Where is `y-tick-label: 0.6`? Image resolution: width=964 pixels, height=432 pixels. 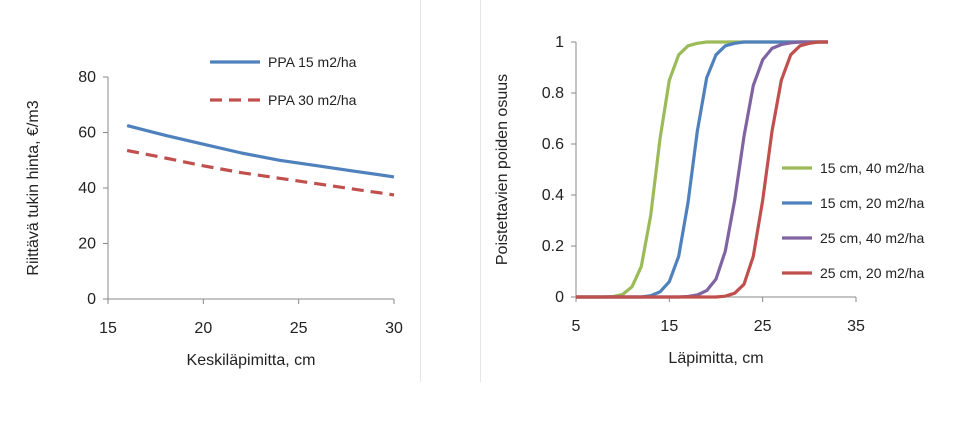 y-tick-label: 0.6 is located at coordinates (553, 144).